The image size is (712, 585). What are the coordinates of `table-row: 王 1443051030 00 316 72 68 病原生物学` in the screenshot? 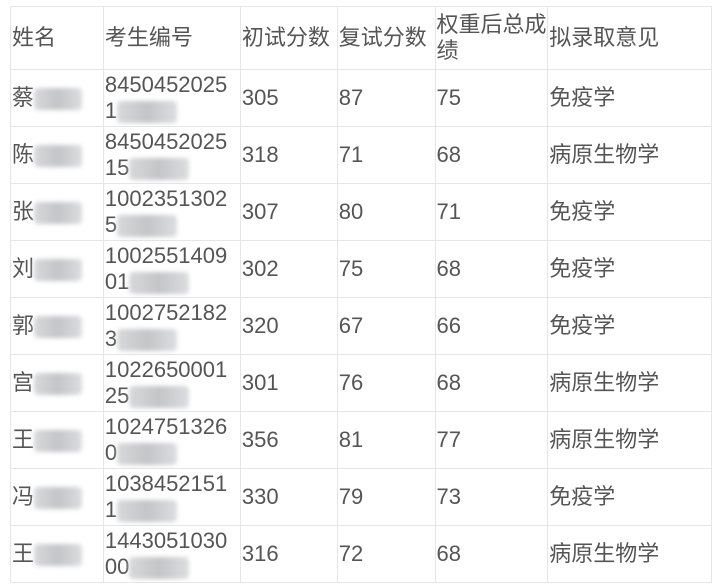 It's located at (361, 554).